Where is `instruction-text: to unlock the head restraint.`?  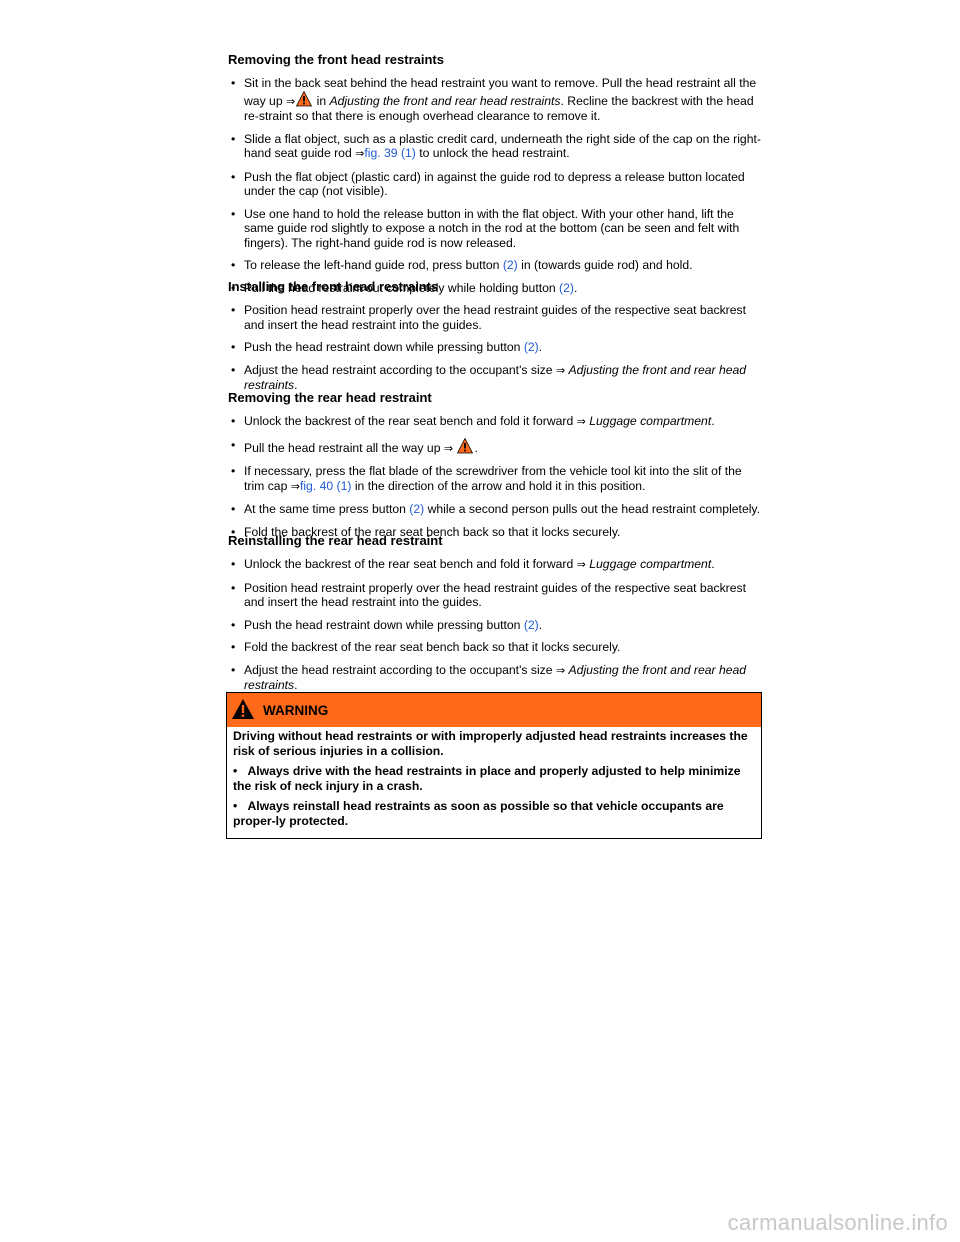
instruction-text: to unlock the head restraint. is located at coordinates (492, 153).